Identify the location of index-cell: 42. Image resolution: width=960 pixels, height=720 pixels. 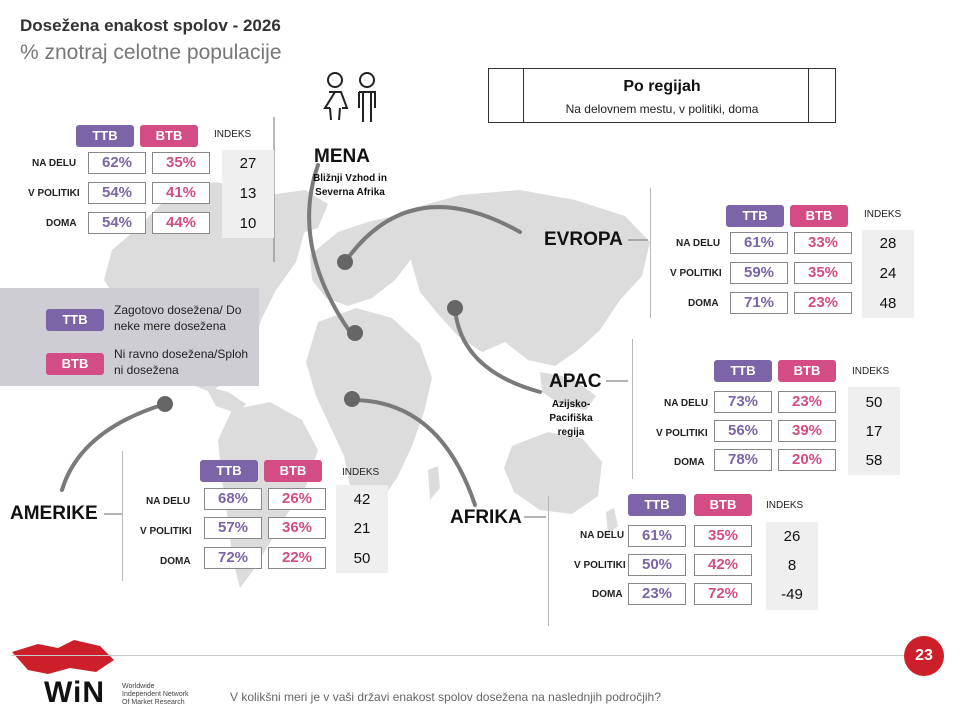
(362, 499).